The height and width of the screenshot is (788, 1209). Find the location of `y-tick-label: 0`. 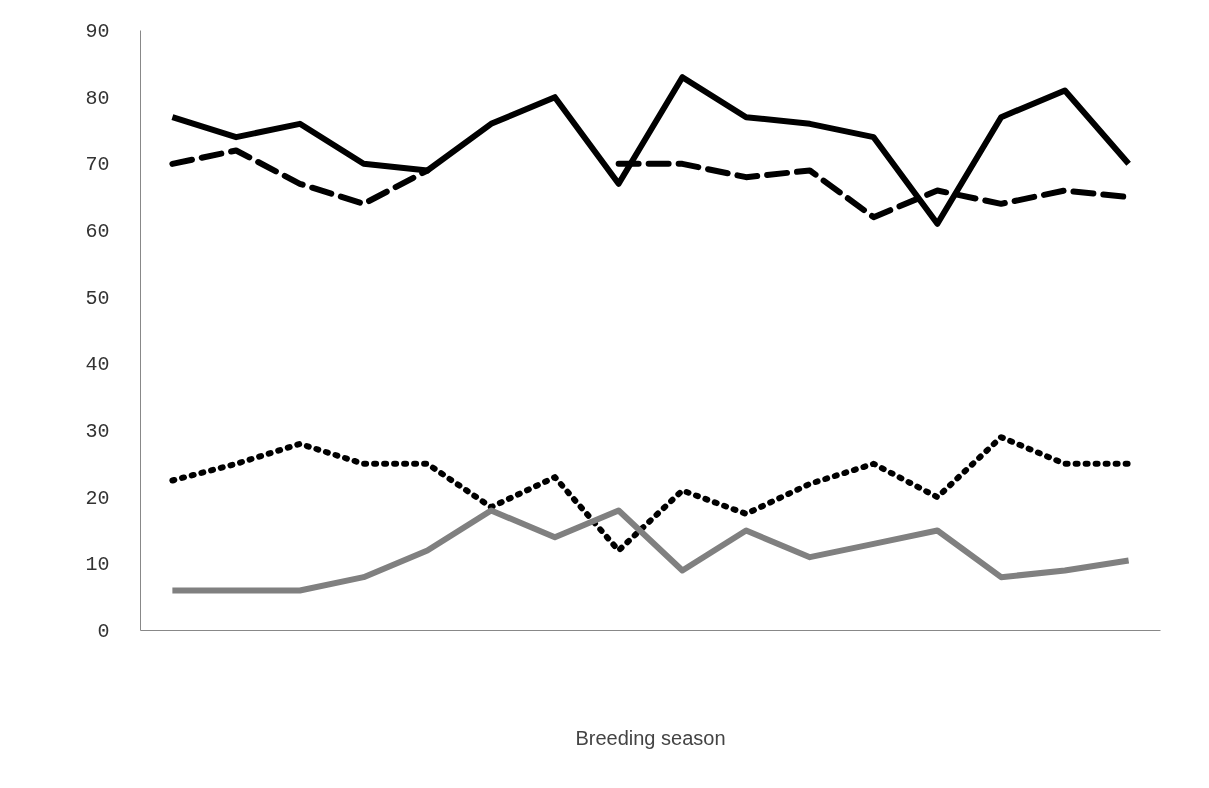

y-tick-label: 0 is located at coordinates (103, 631).